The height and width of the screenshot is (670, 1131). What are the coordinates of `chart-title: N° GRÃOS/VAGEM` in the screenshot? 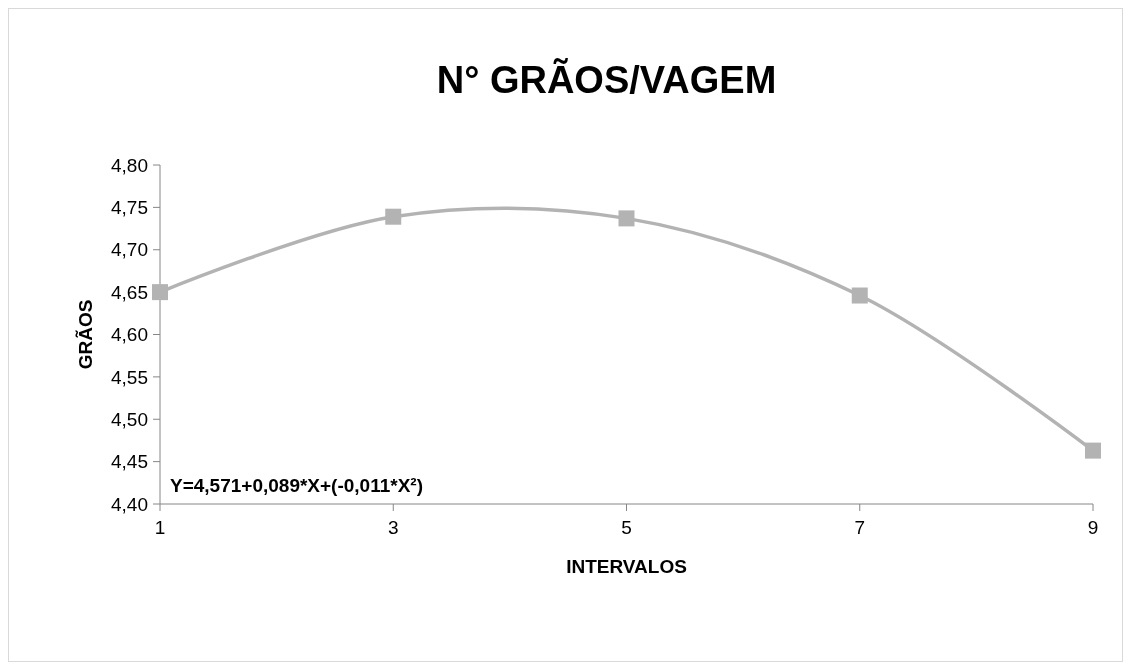 It's located at (606, 79).